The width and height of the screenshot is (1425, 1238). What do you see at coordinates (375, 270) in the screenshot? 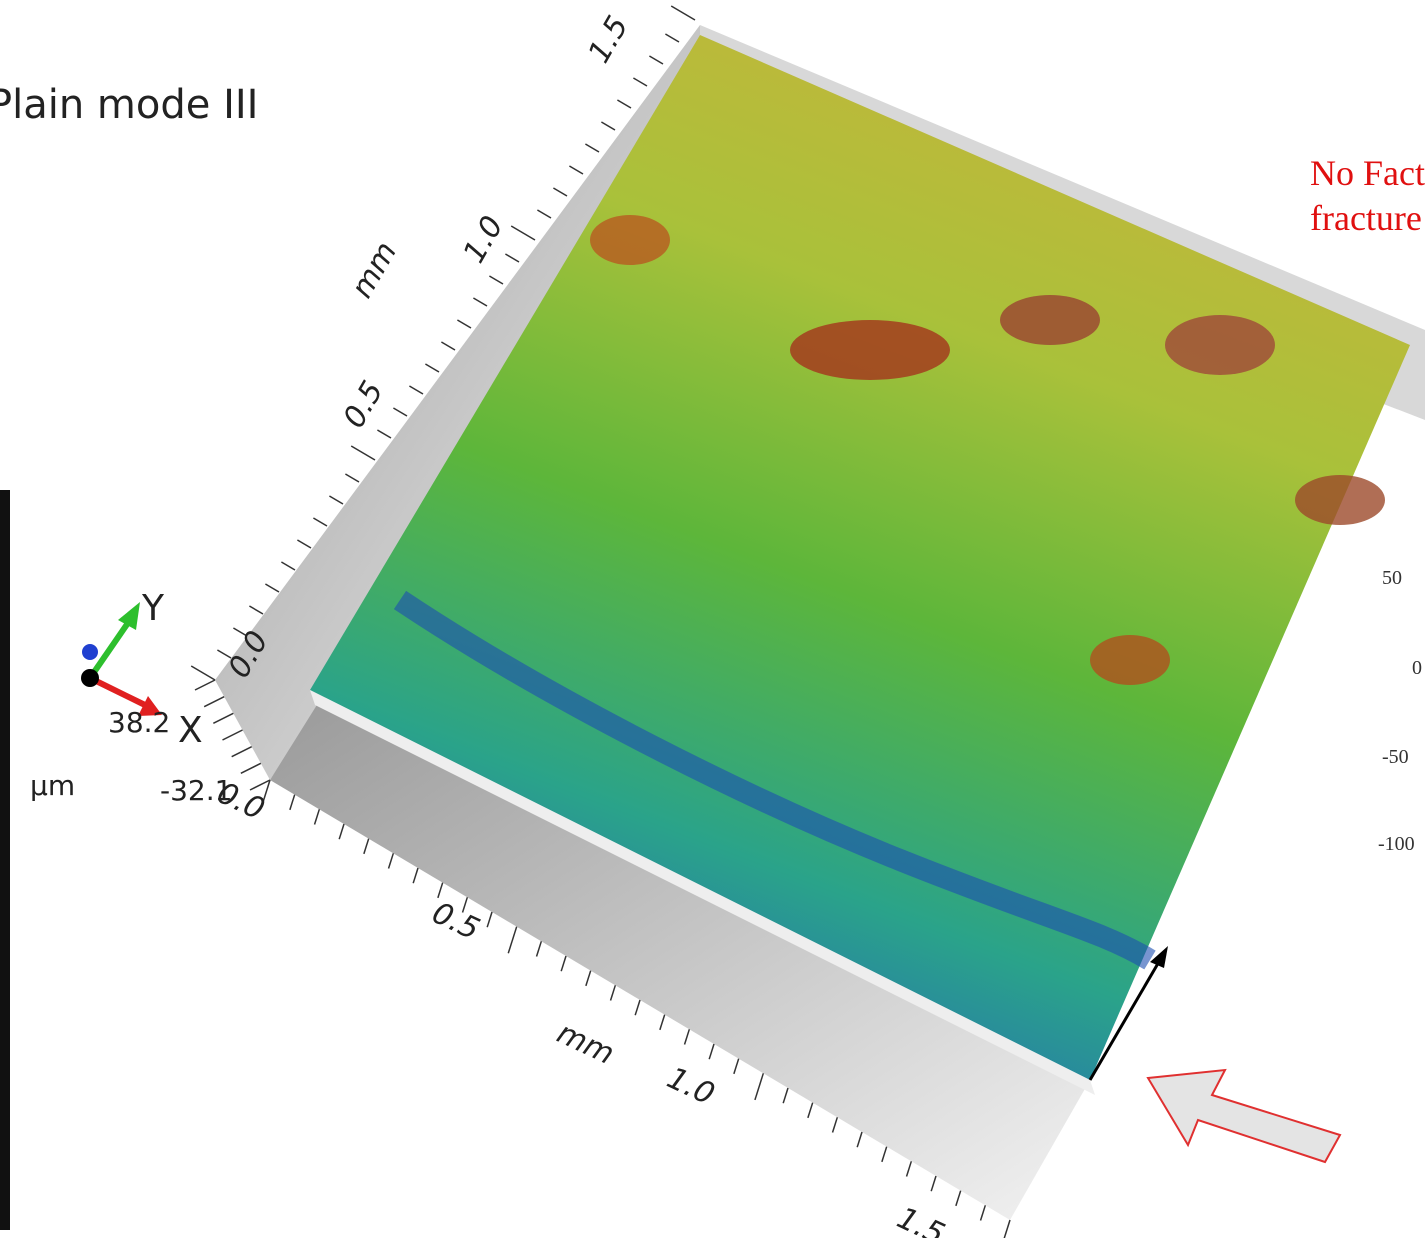
I see `y-axis-label: mm` at bounding box center [375, 270].